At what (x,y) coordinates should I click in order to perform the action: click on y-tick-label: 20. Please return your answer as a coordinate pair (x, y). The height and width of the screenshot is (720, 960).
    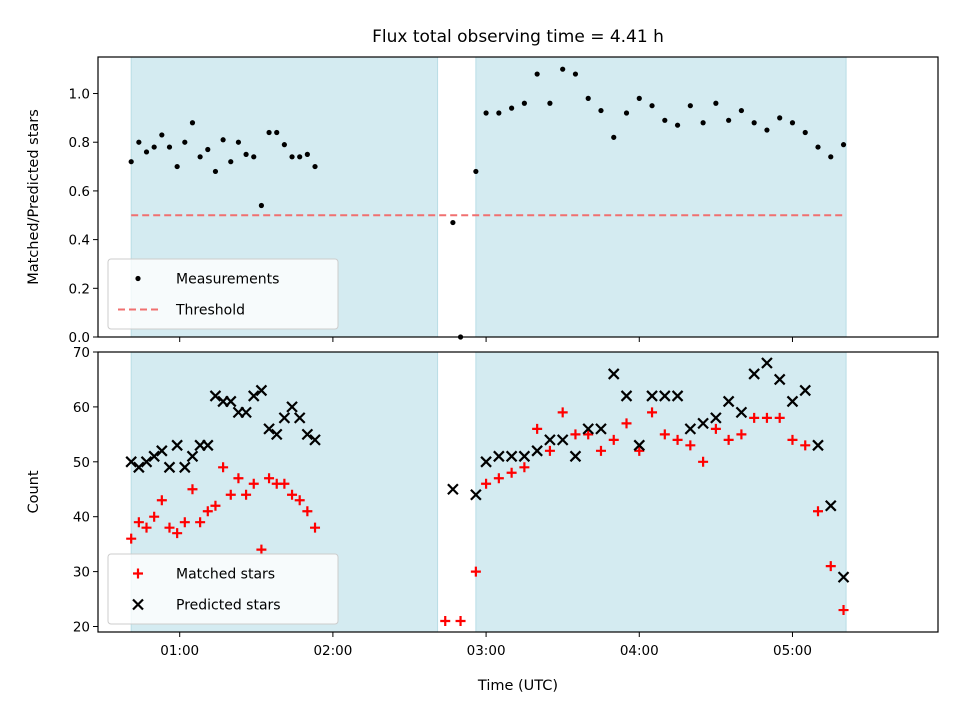
    Looking at the image, I should click on (81, 628).